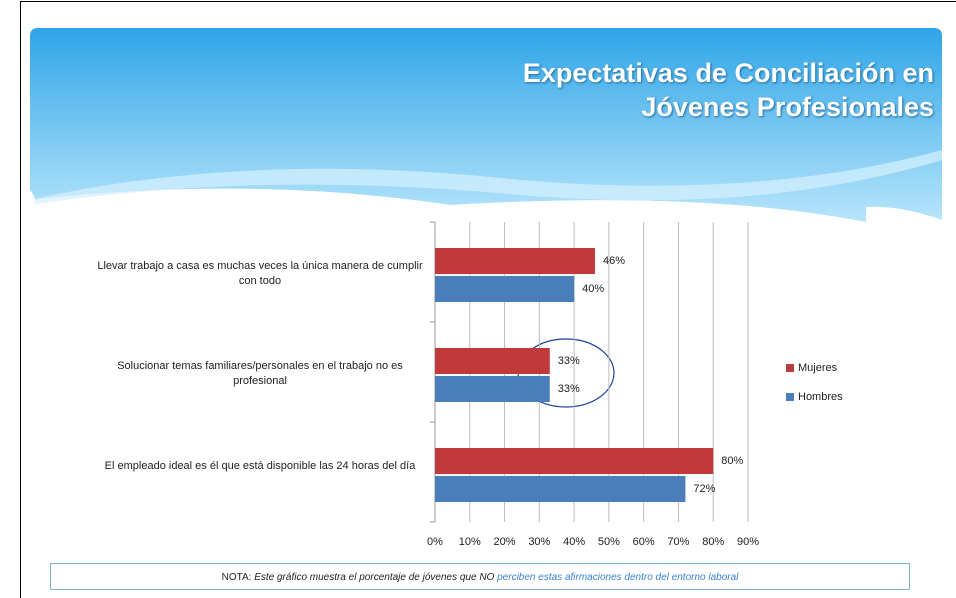 This screenshot has height=598, width=956. What do you see at coordinates (609, 542) in the screenshot?
I see `x-tick-label: 50%` at bounding box center [609, 542].